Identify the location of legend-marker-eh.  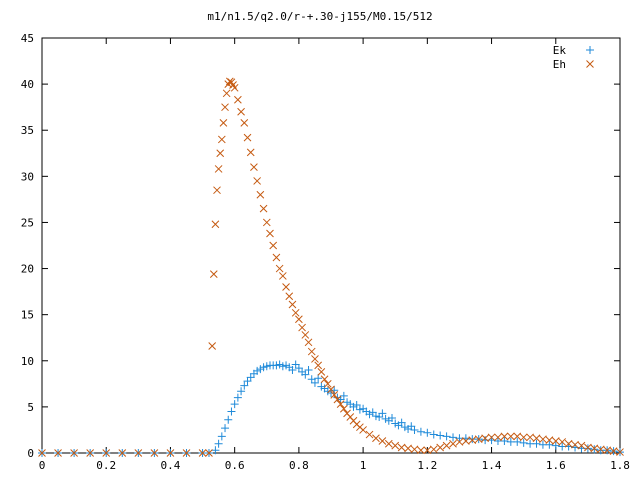
(590, 64).